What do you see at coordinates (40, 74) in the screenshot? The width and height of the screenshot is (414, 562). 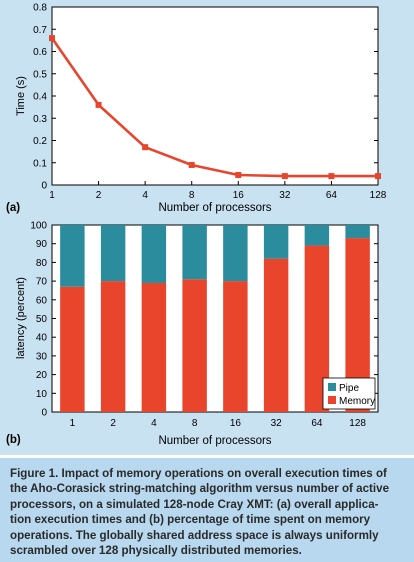 I see `y-tick-label: 0.5` at bounding box center [40, 74].